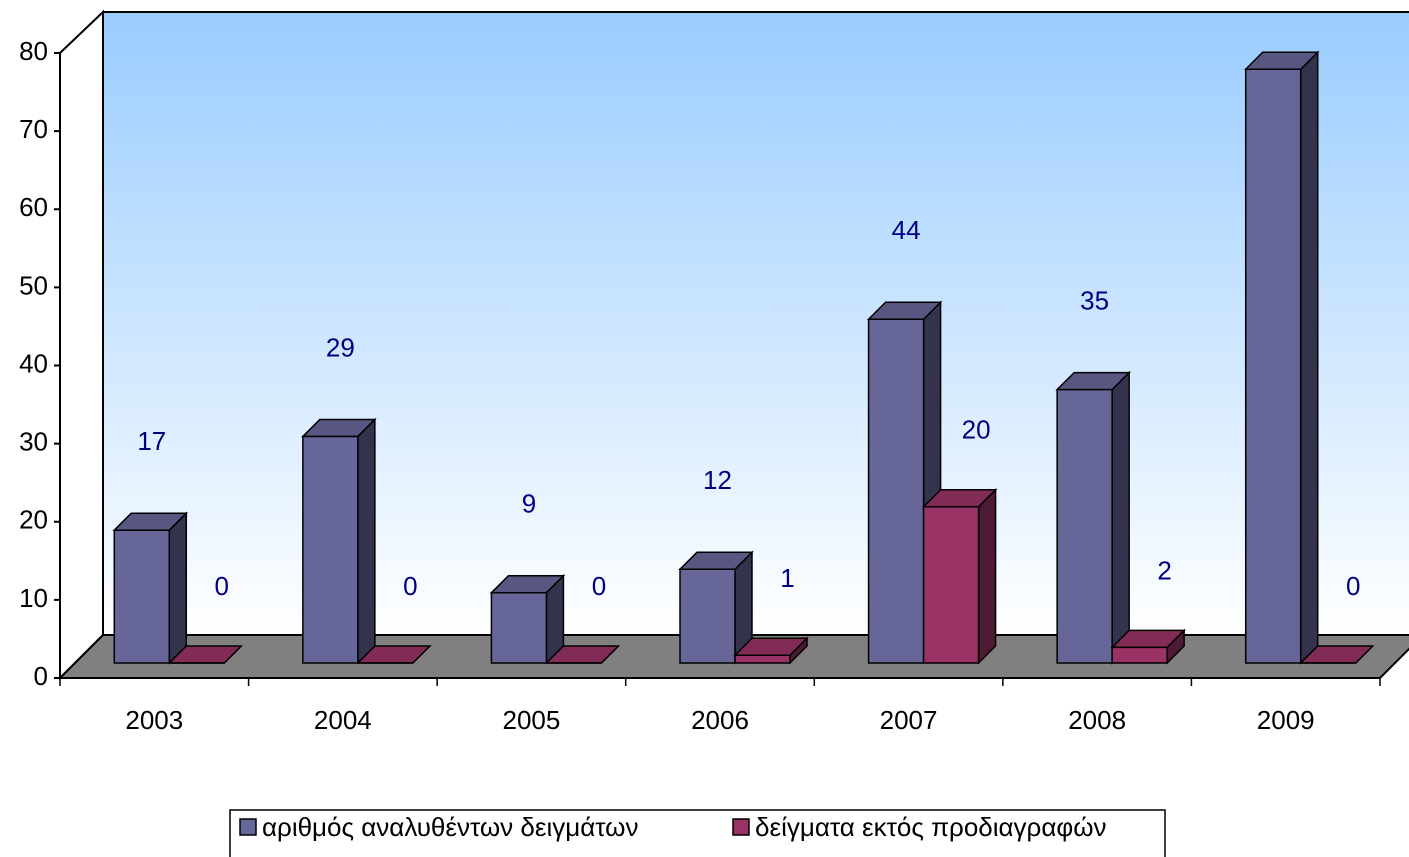 Image resolution: width=1409 pixels, height=857 pixels. Describe the element at coordinates (976, 430) in the screenshot. I see `value-label: 20` at that location.